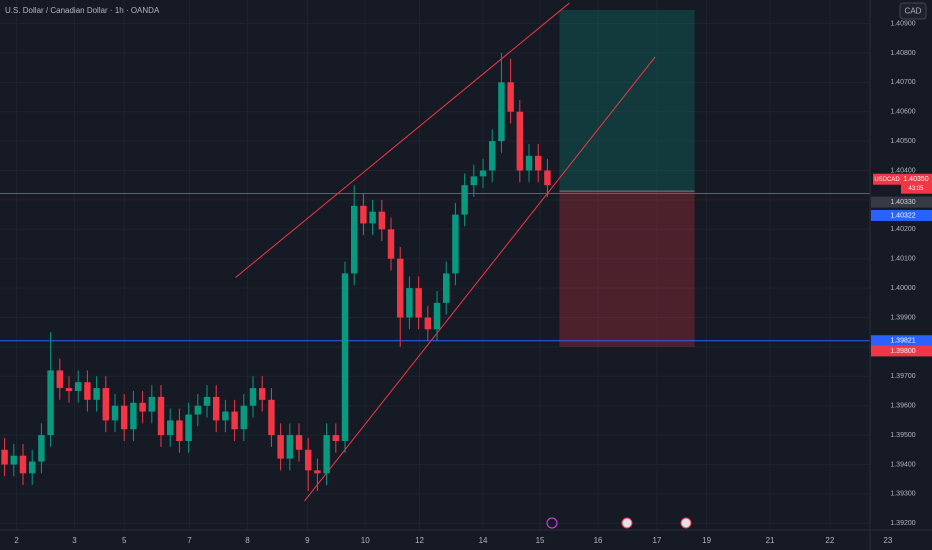  I want to click on currency-label: CAD, so click(913, 11).